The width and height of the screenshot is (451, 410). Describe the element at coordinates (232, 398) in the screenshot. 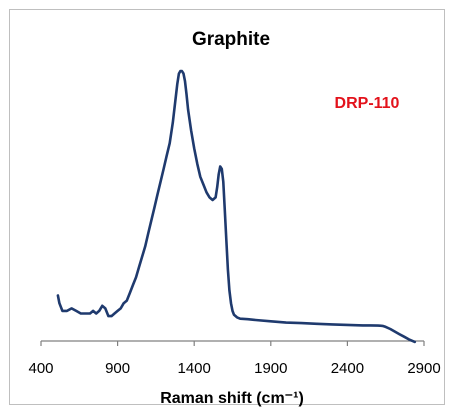

I see `x-axis-label: Raman shift (cm⁻¹)` at that location.